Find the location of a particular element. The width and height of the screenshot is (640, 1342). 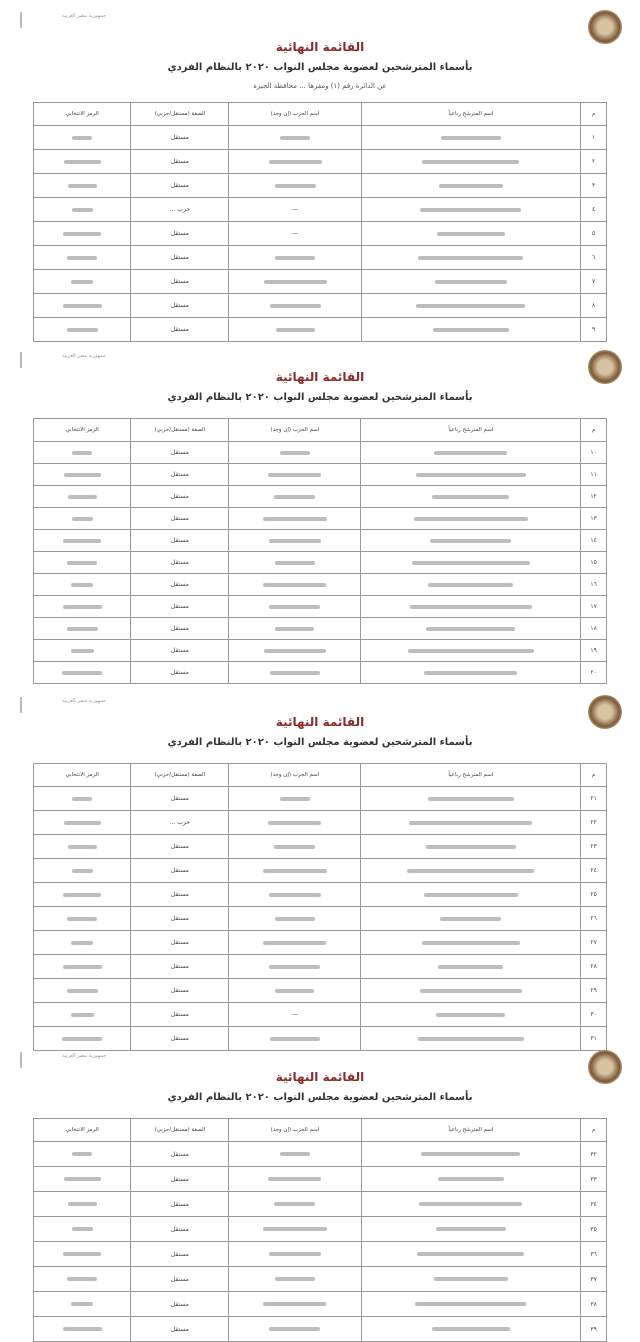

row-number: ١٨ is located at coordinates (593, 628).